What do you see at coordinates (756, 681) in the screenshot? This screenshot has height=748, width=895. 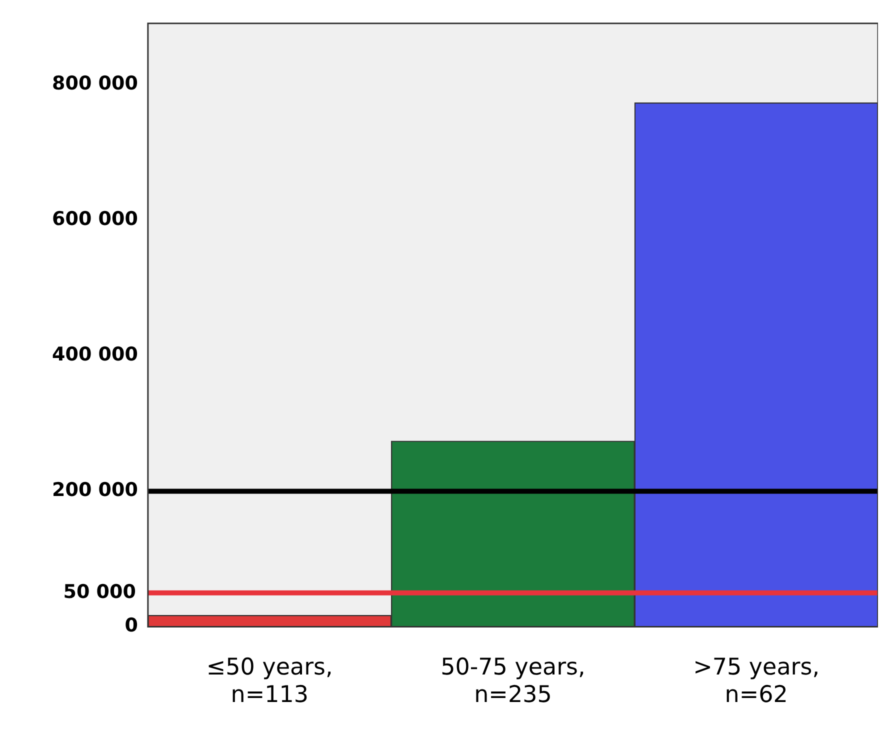 I see `x-tick-label: >75 years, n=62` at bounding box center [756, 681].